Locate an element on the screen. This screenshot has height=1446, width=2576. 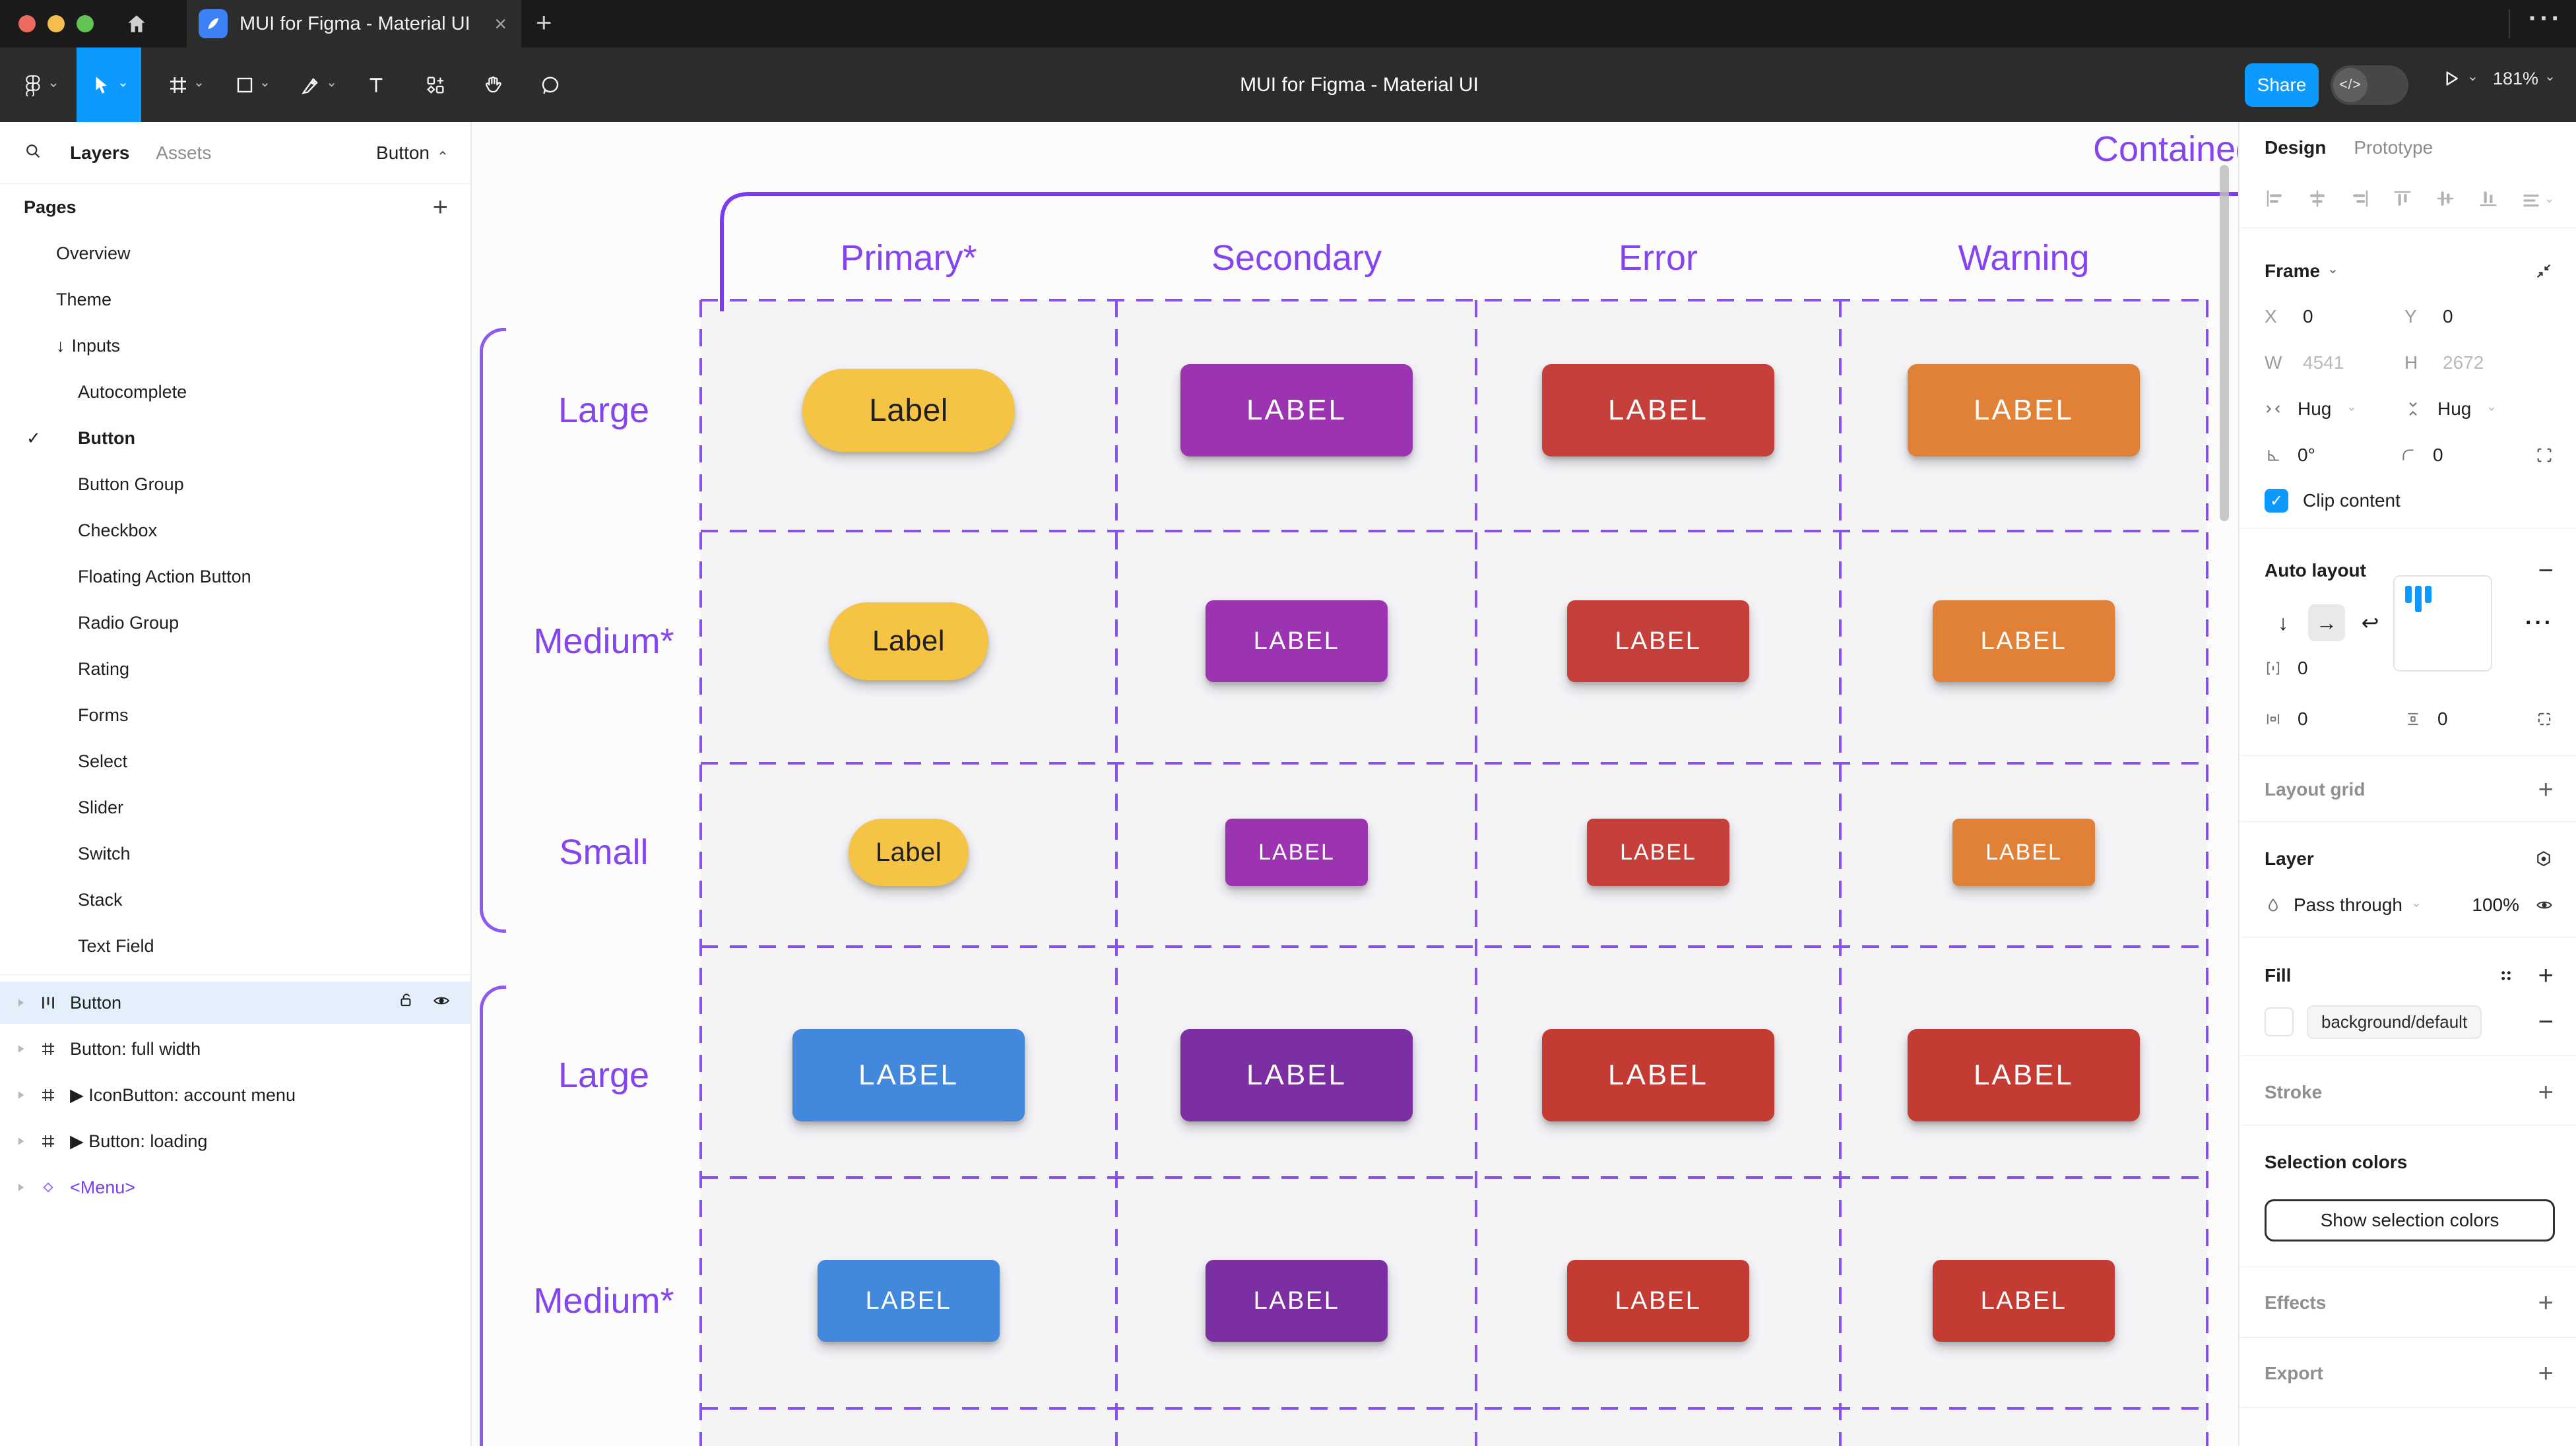
sidebar-page-button-group: Button Group is located at coordinates (235, 484).